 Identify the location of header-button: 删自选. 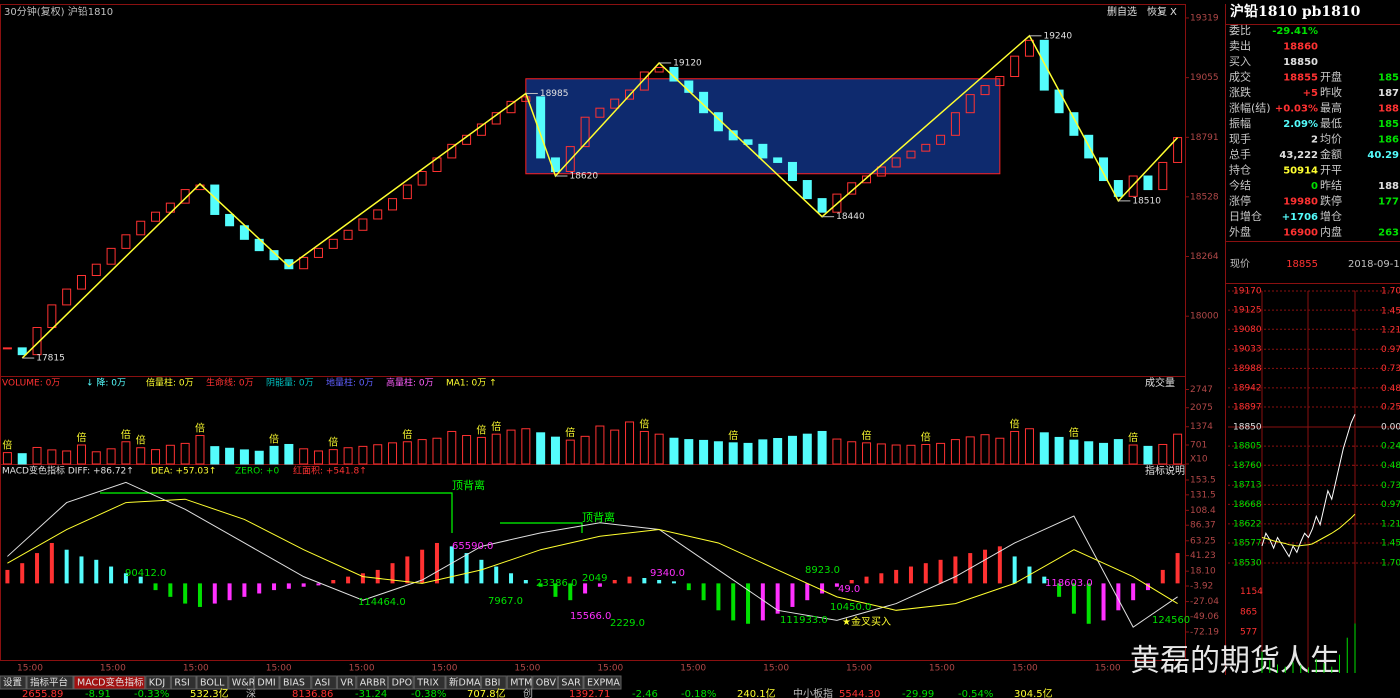
(1122, 11).